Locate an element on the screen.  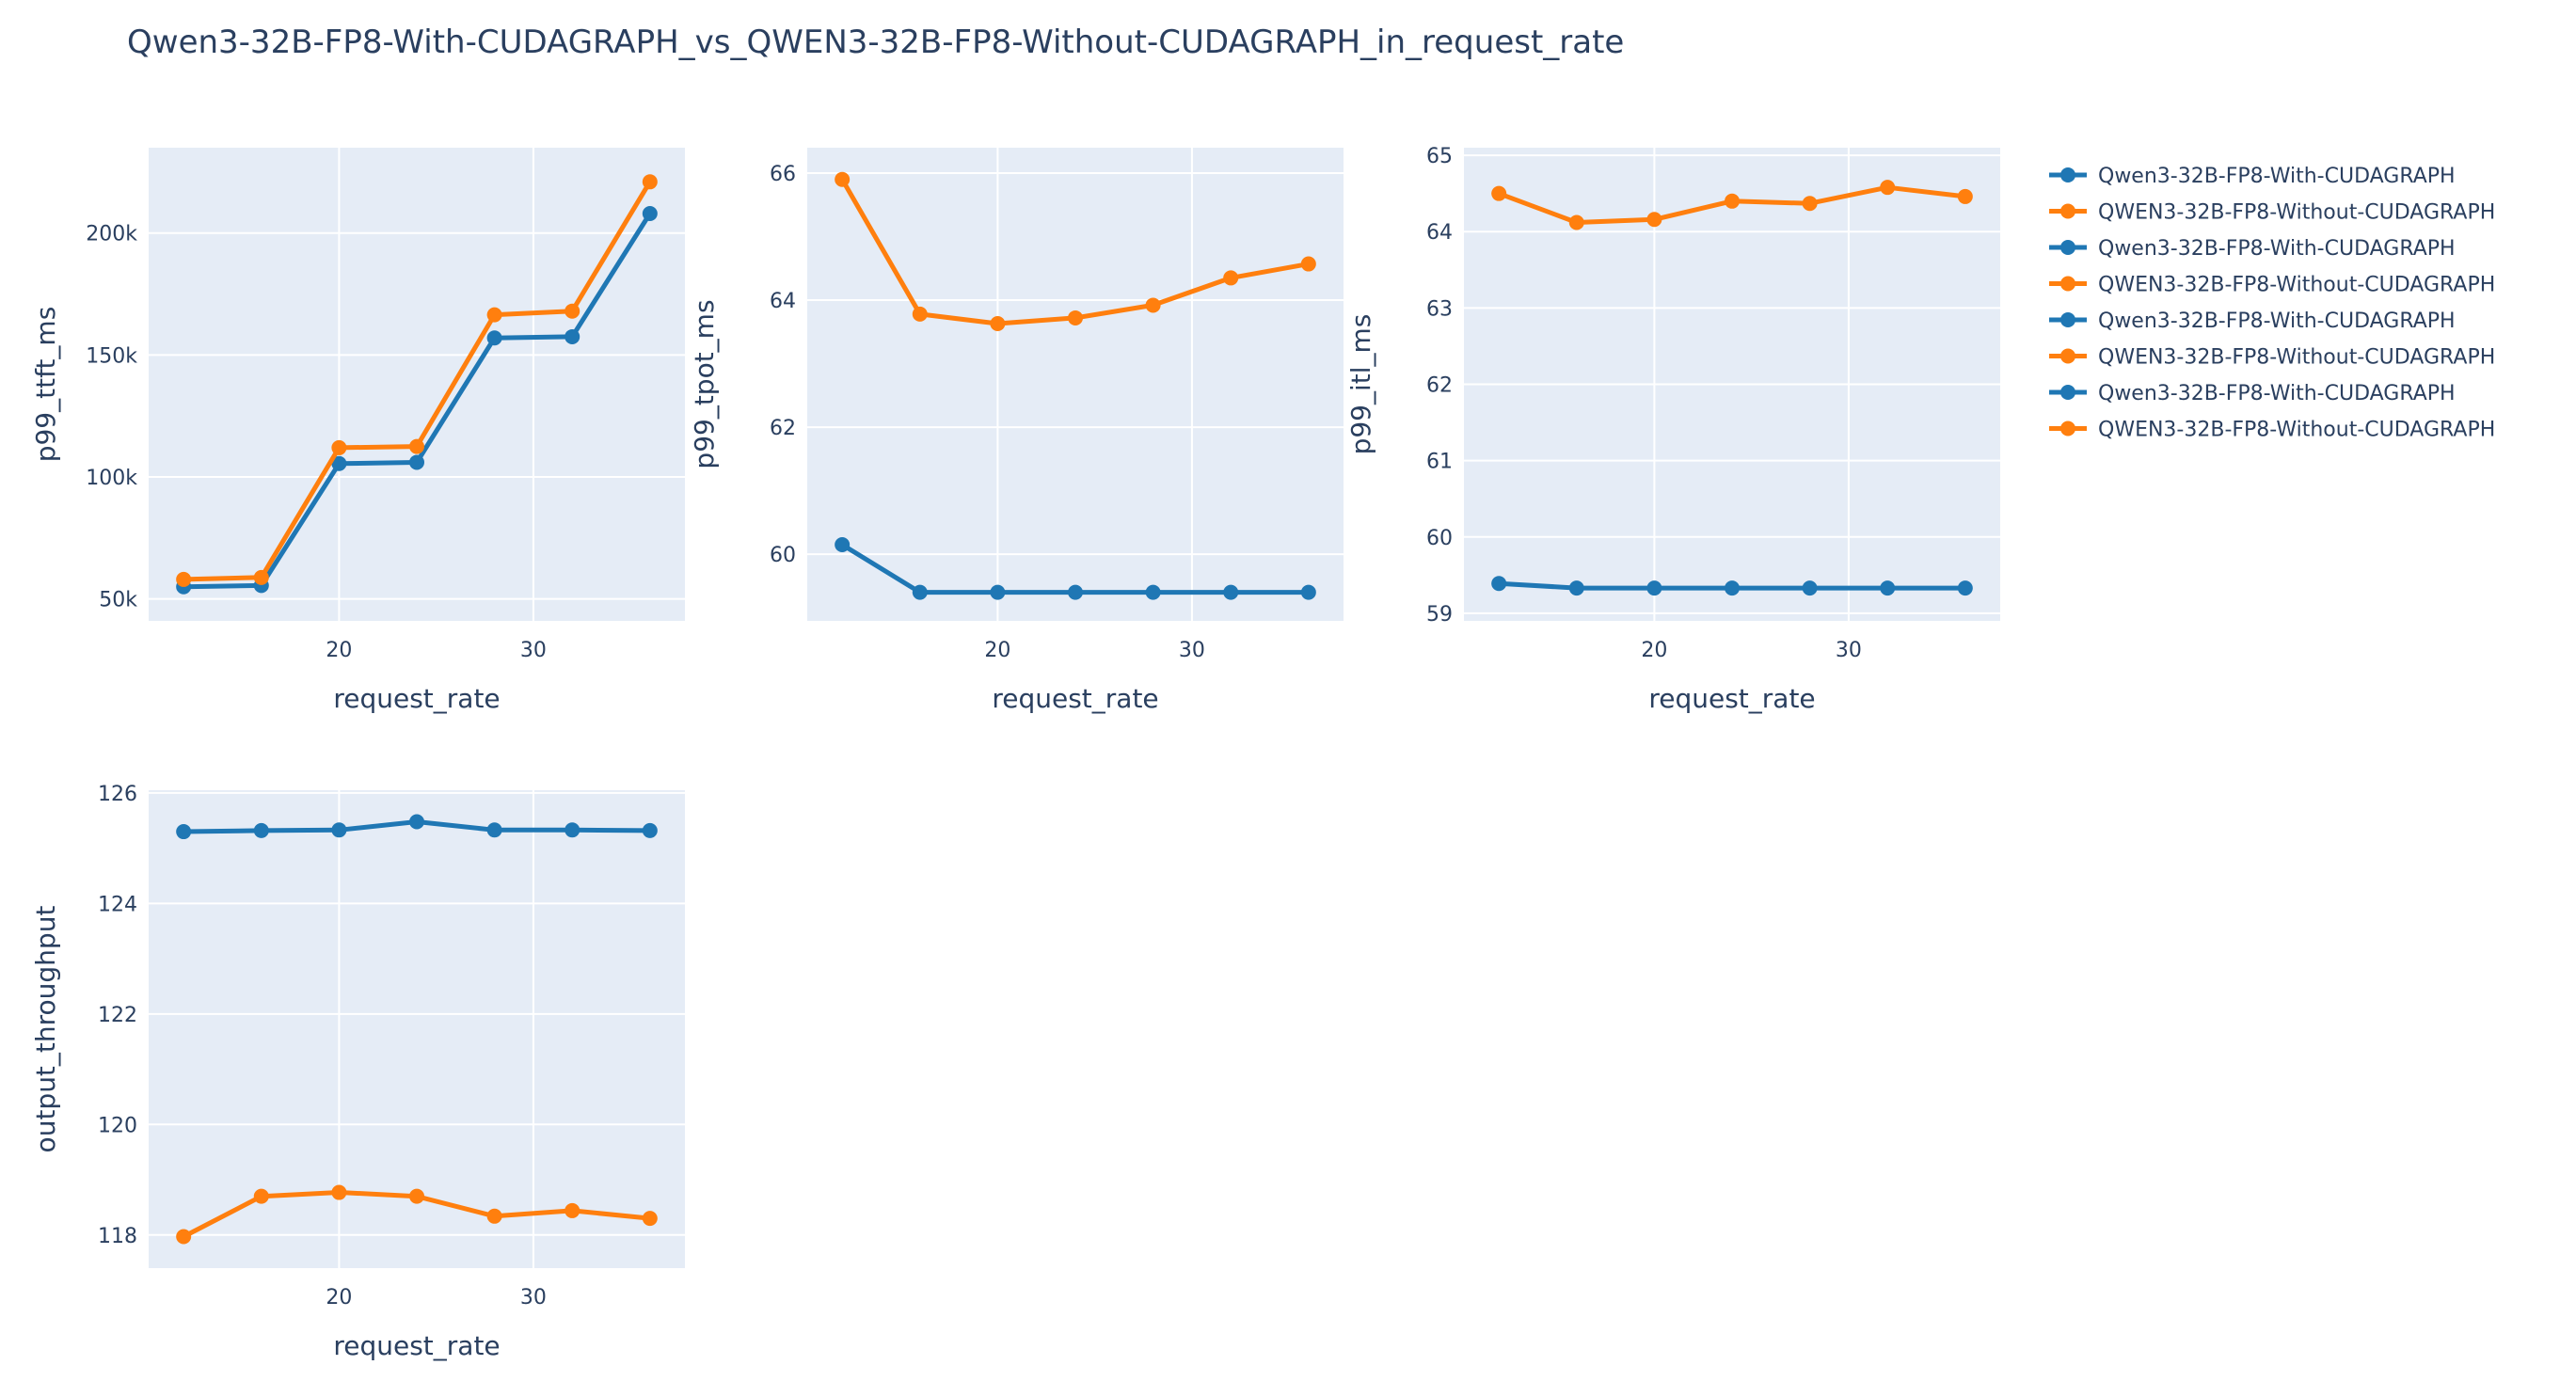
y-axis-title: p99_itl_ms is located at coordinates (1360, 385).